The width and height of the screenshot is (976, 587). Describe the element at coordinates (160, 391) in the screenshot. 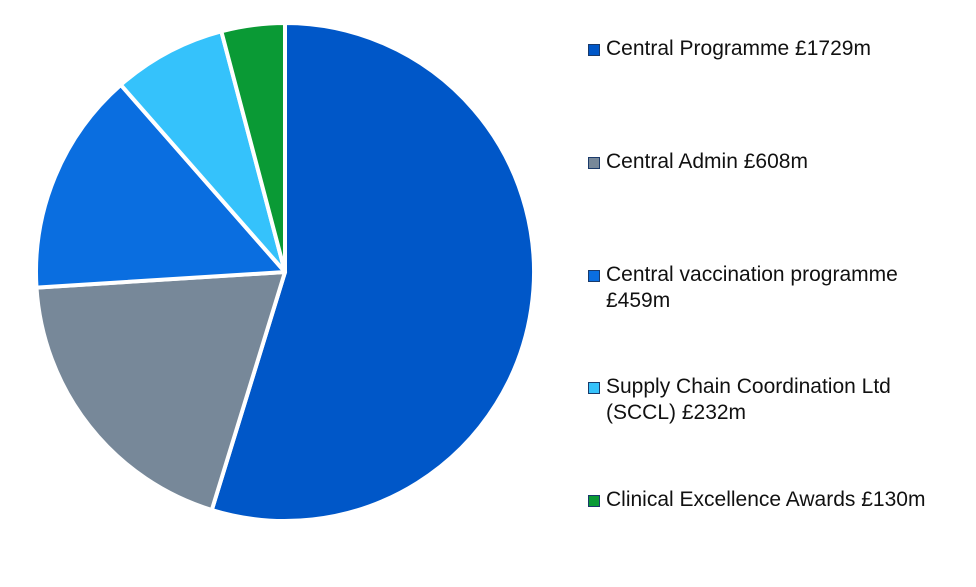

I see `pie-slice-central-admin` at that location.